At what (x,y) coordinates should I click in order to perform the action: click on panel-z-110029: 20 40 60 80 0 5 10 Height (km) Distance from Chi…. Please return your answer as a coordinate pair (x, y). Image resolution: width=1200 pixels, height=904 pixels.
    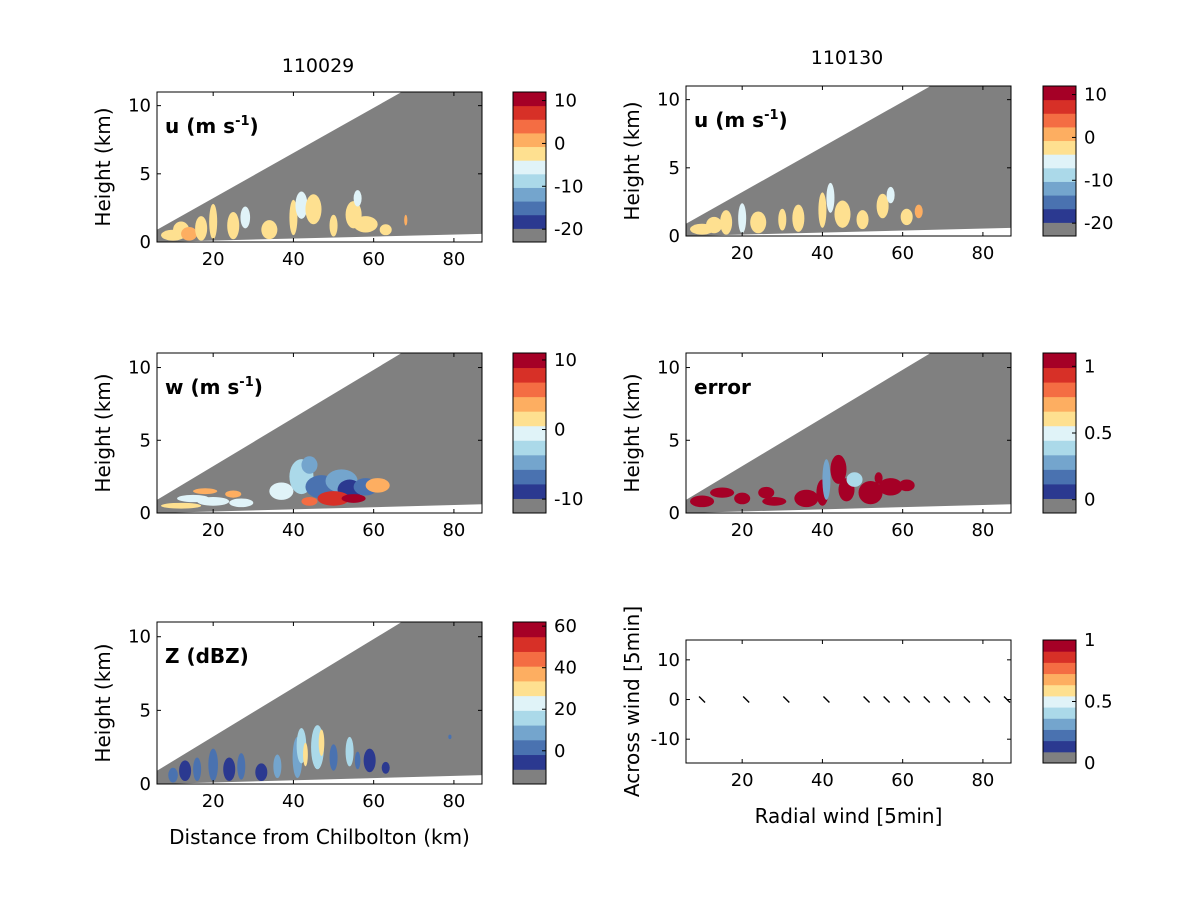
    Looking at the image, I should click on (334, 732).